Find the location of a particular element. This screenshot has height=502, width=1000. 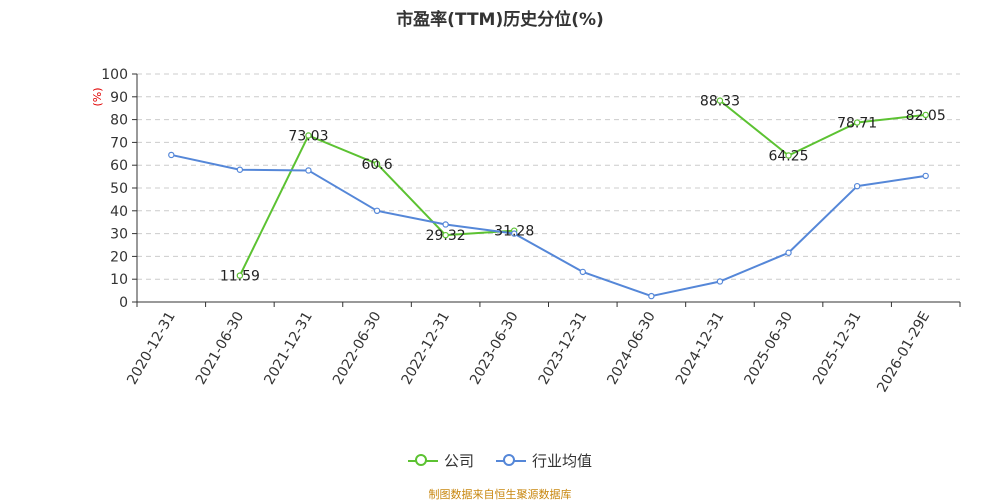

chart-title: 市盈率(TTM)历史分位(%) is located at coordinates (500, 20).